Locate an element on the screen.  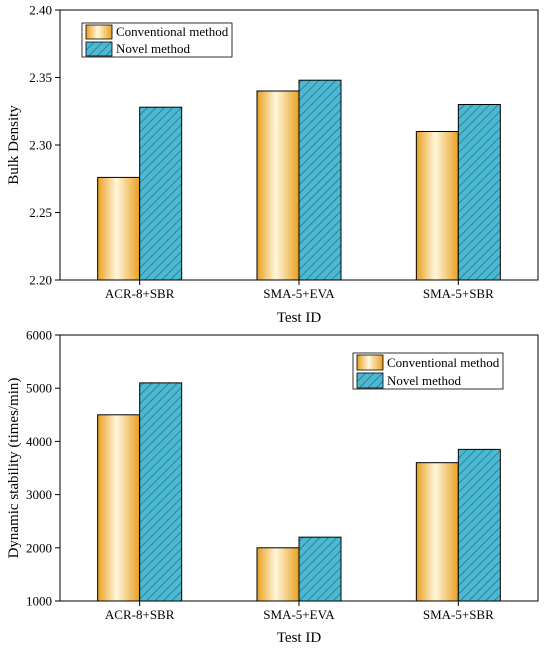
y-tick-label: 3000 is located at coordinates (39, 494).